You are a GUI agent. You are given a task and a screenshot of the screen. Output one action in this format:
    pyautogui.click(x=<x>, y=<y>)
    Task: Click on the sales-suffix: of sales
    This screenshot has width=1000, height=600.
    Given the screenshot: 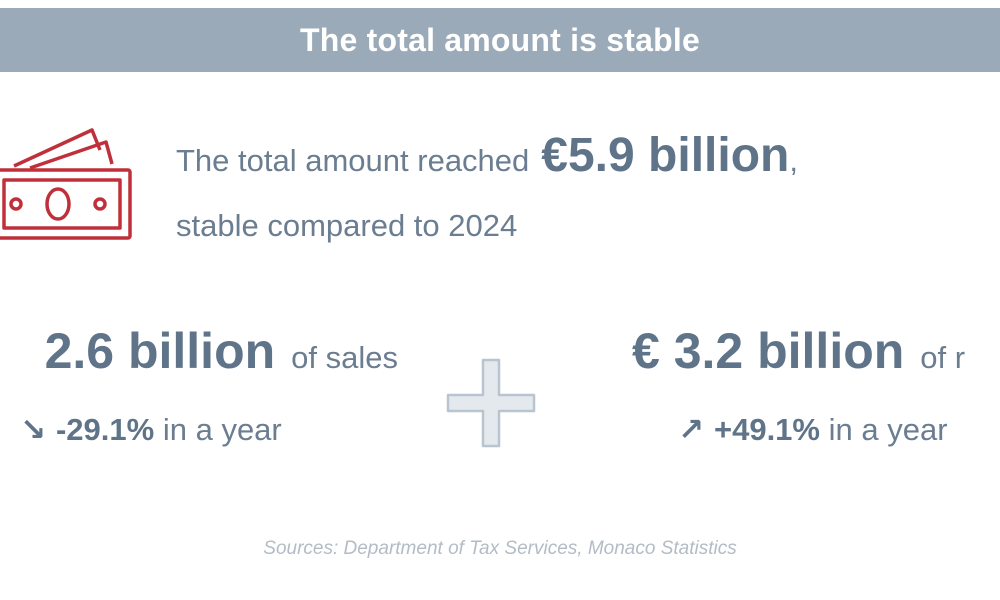 What is the action you would take?
    pyautogui.click(x=344, y=357)
    